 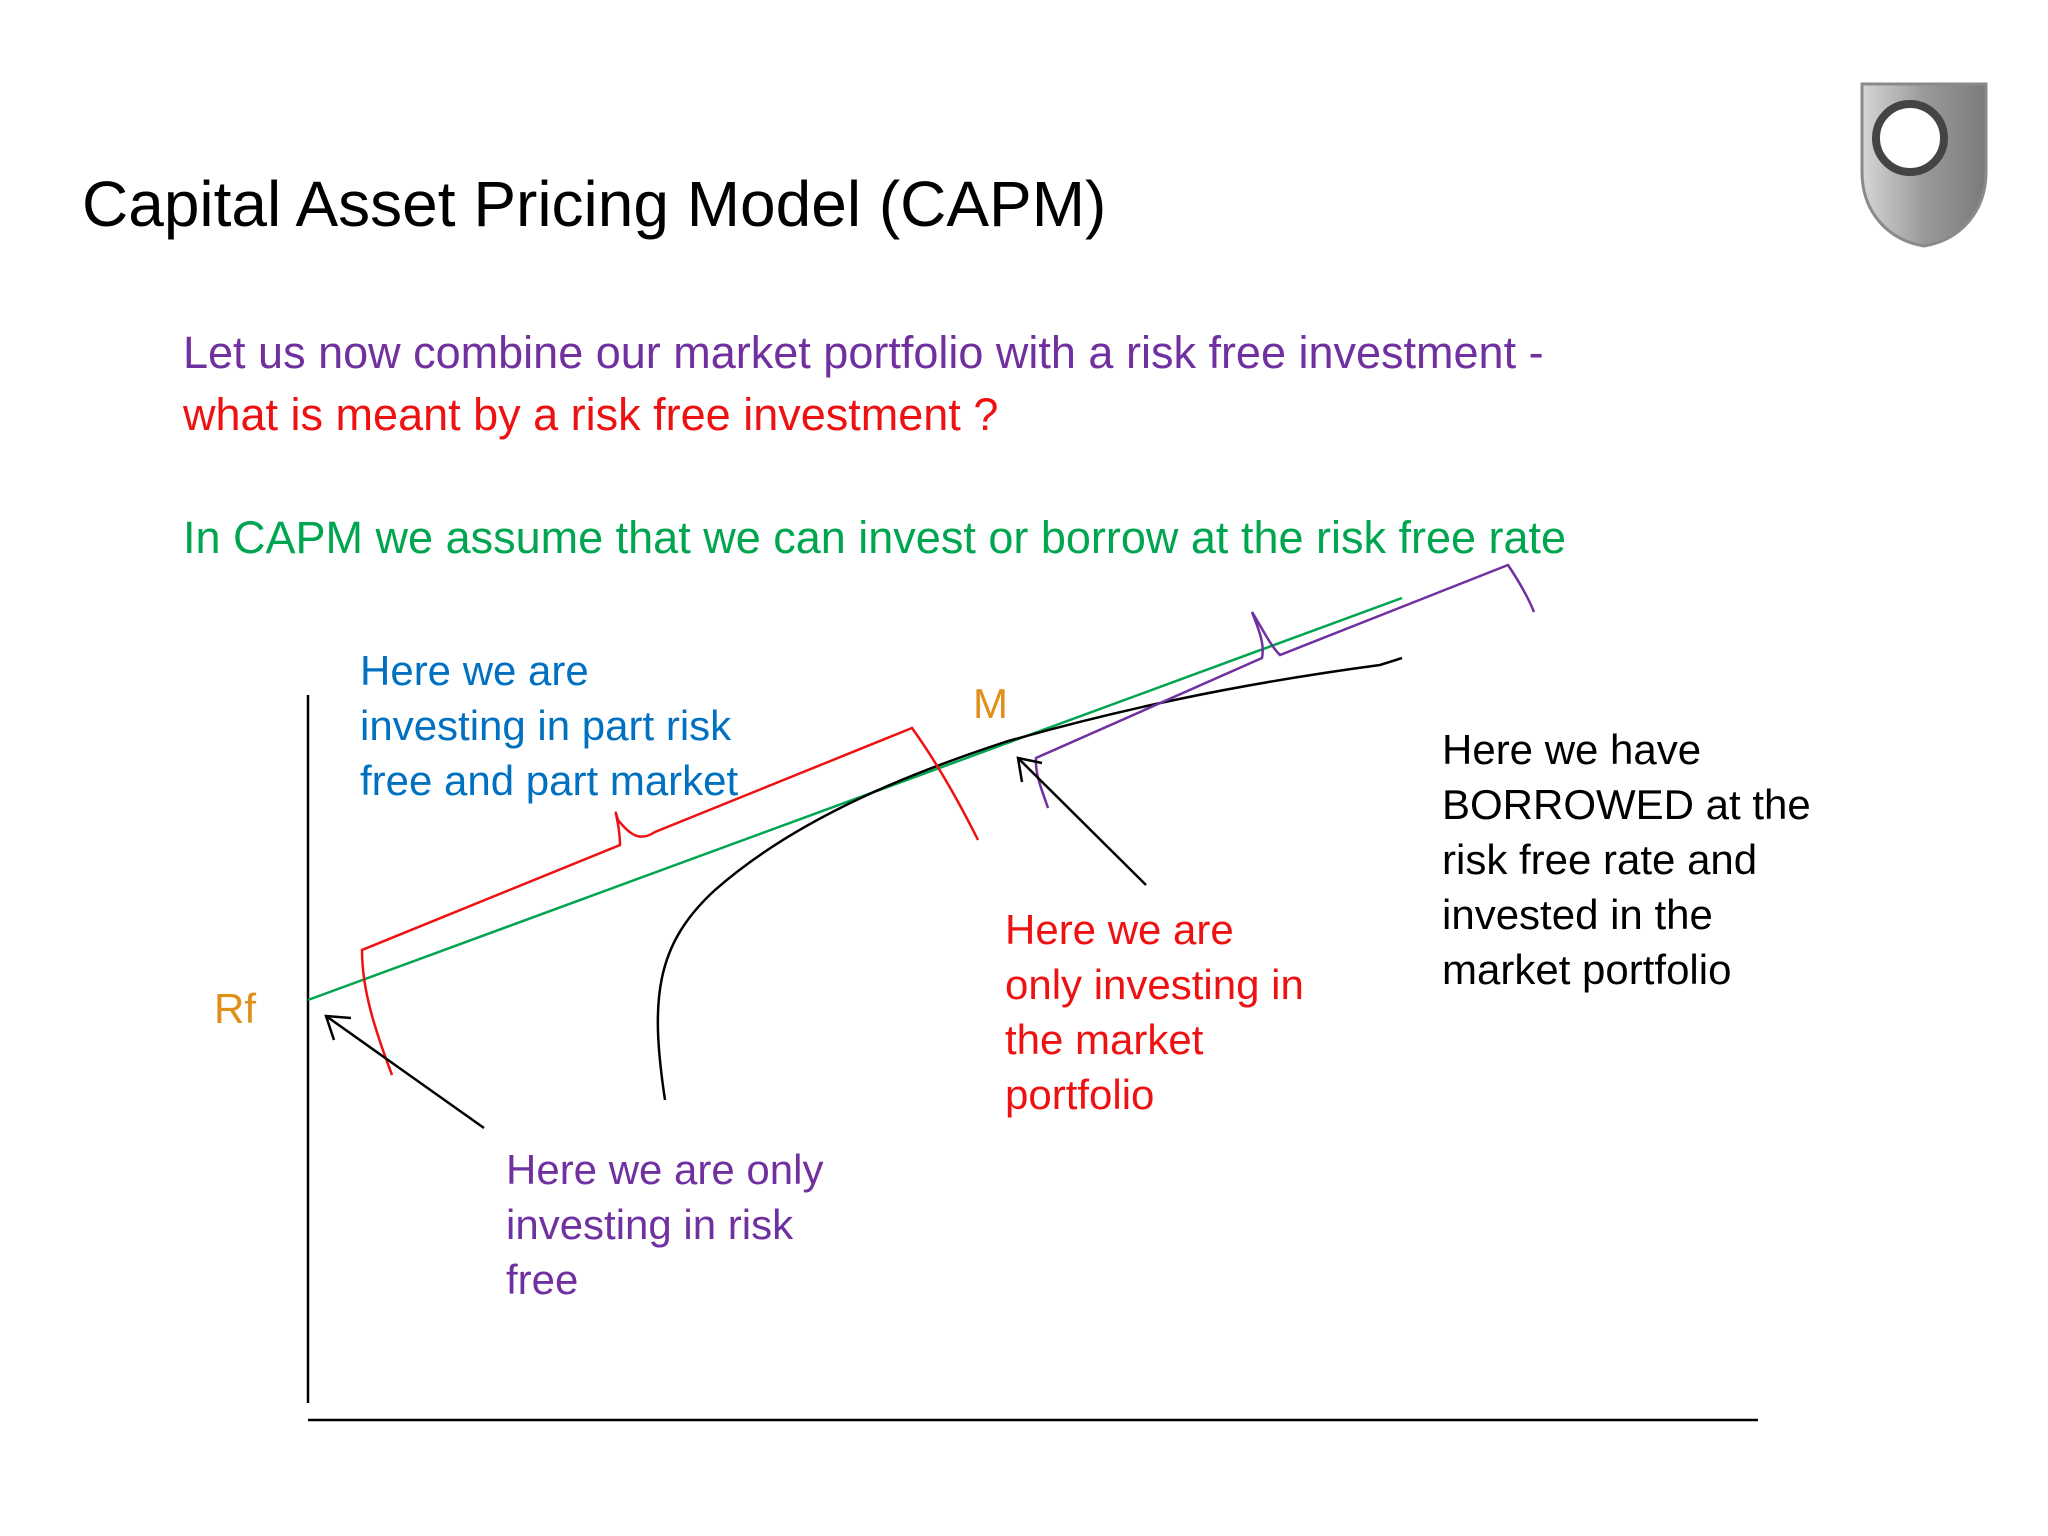 I want to click on note-line: only investing in, so click(x=1154, y=984).